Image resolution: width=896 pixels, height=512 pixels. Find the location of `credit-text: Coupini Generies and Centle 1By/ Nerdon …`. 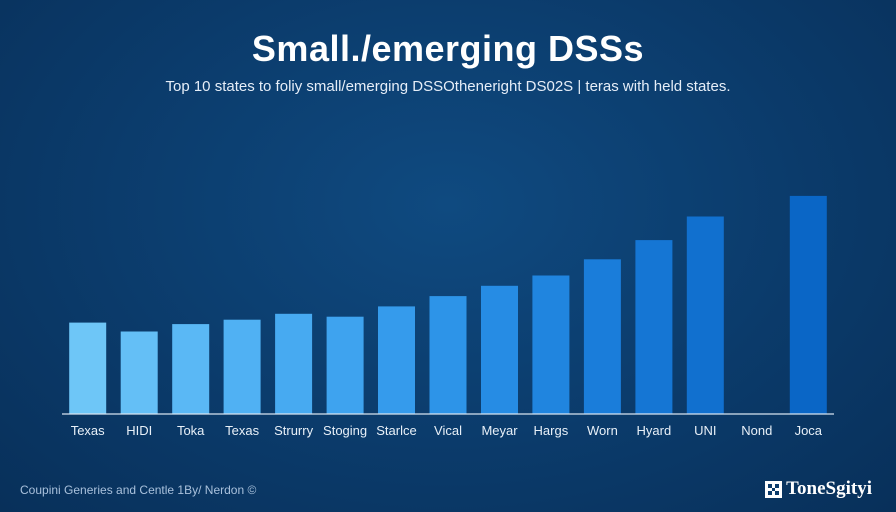

credit-text: Coupini Generies and Centle 1By/ Nerdon … is located at coordinates (138, 490).